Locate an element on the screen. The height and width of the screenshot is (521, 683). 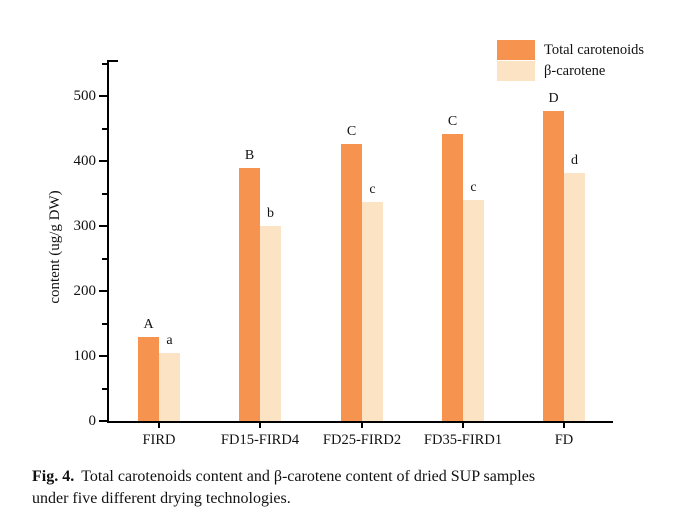
bar-total-carotenoids-FD25-FIRD2 is located at coordinates (351, 282).